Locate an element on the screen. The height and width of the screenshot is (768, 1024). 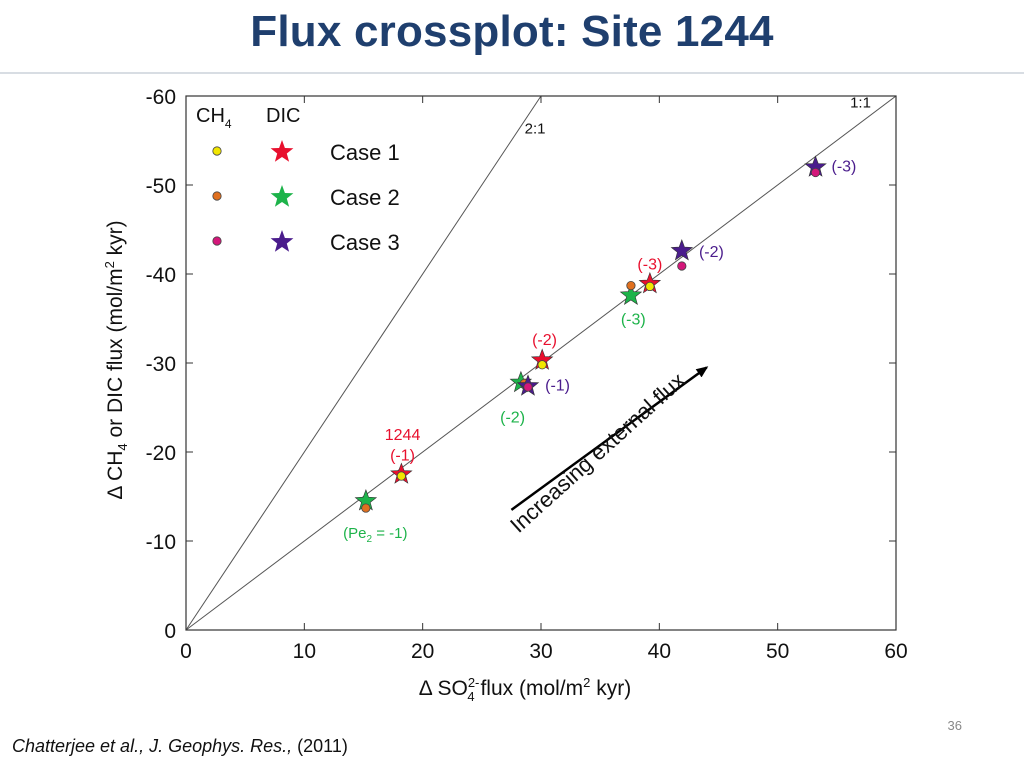
pe-annotation-sub: 2 is located at coordinates (370, 539).